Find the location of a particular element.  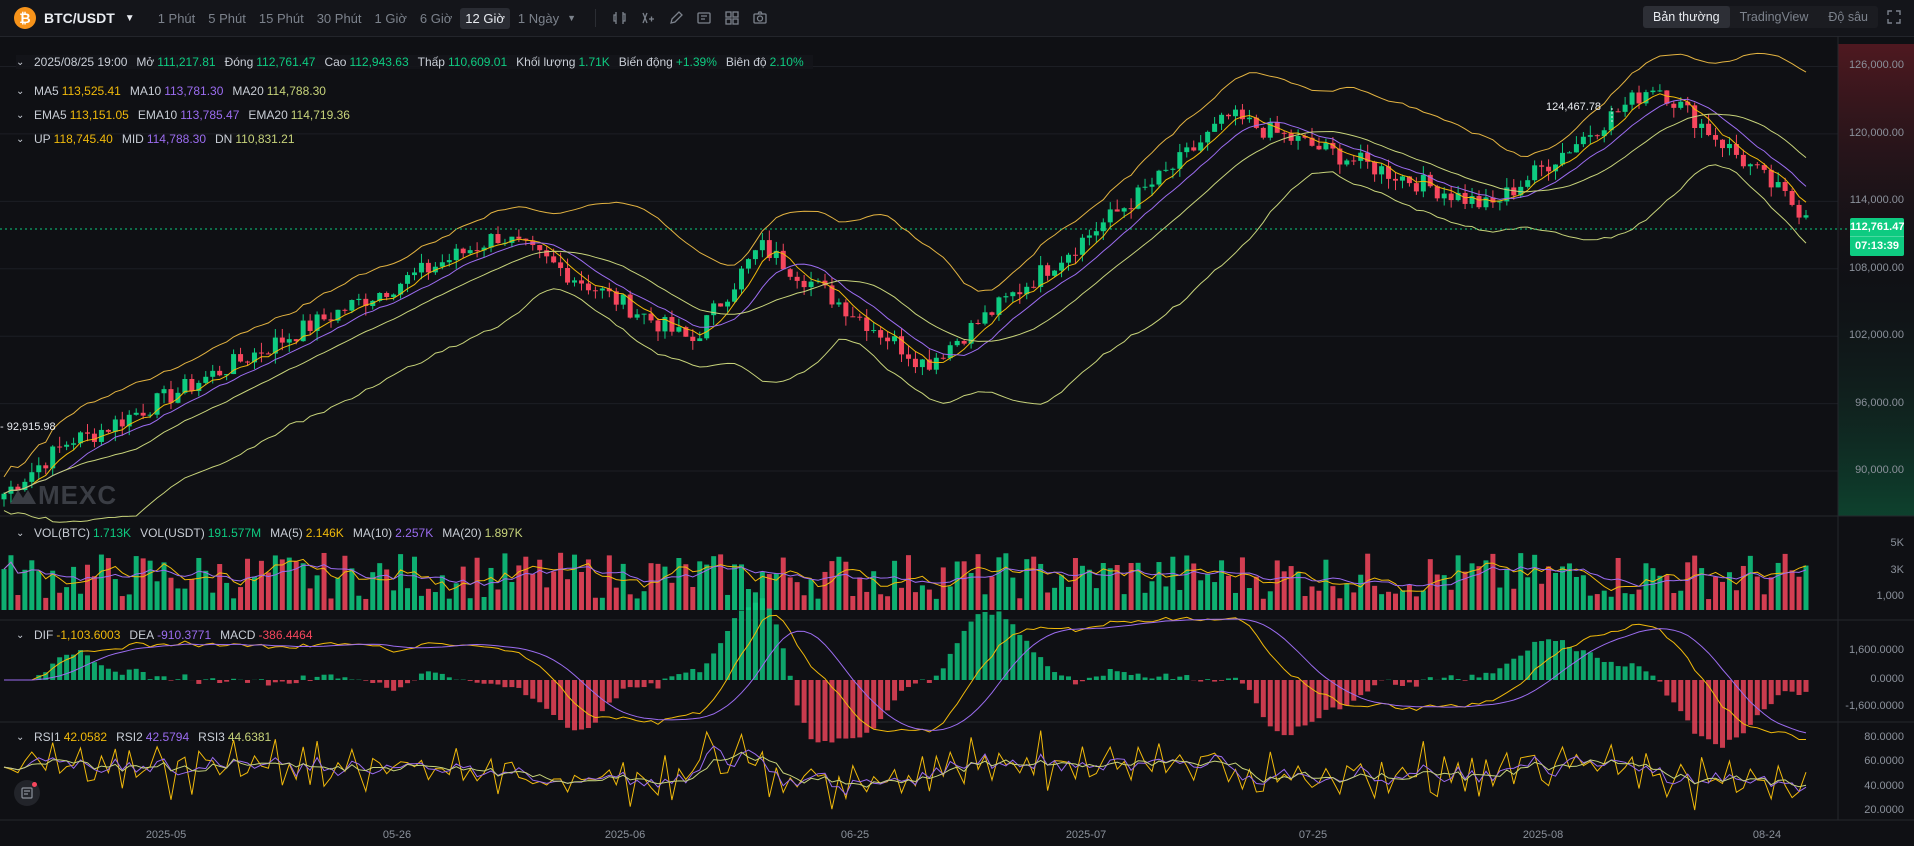

change-value: +1.39% is located at coordinates (696, 62).